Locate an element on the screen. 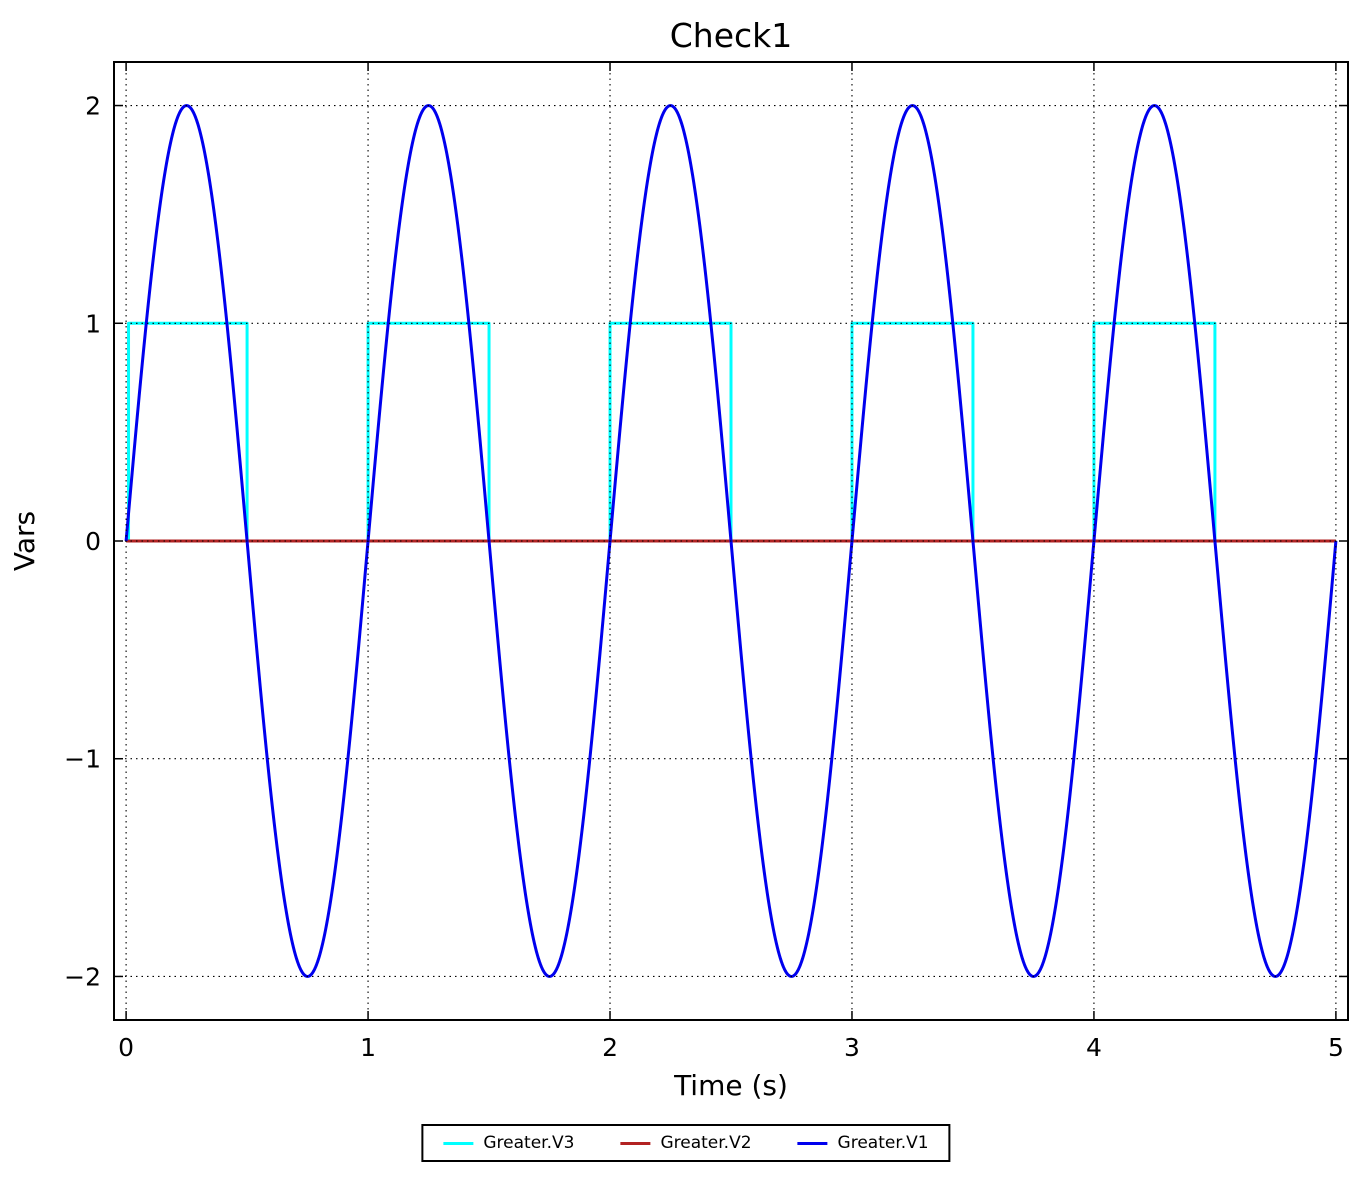 The width and height of the screenshot is (1372, 1180). chart-title: Check1 is located at coordinates (731, 35).